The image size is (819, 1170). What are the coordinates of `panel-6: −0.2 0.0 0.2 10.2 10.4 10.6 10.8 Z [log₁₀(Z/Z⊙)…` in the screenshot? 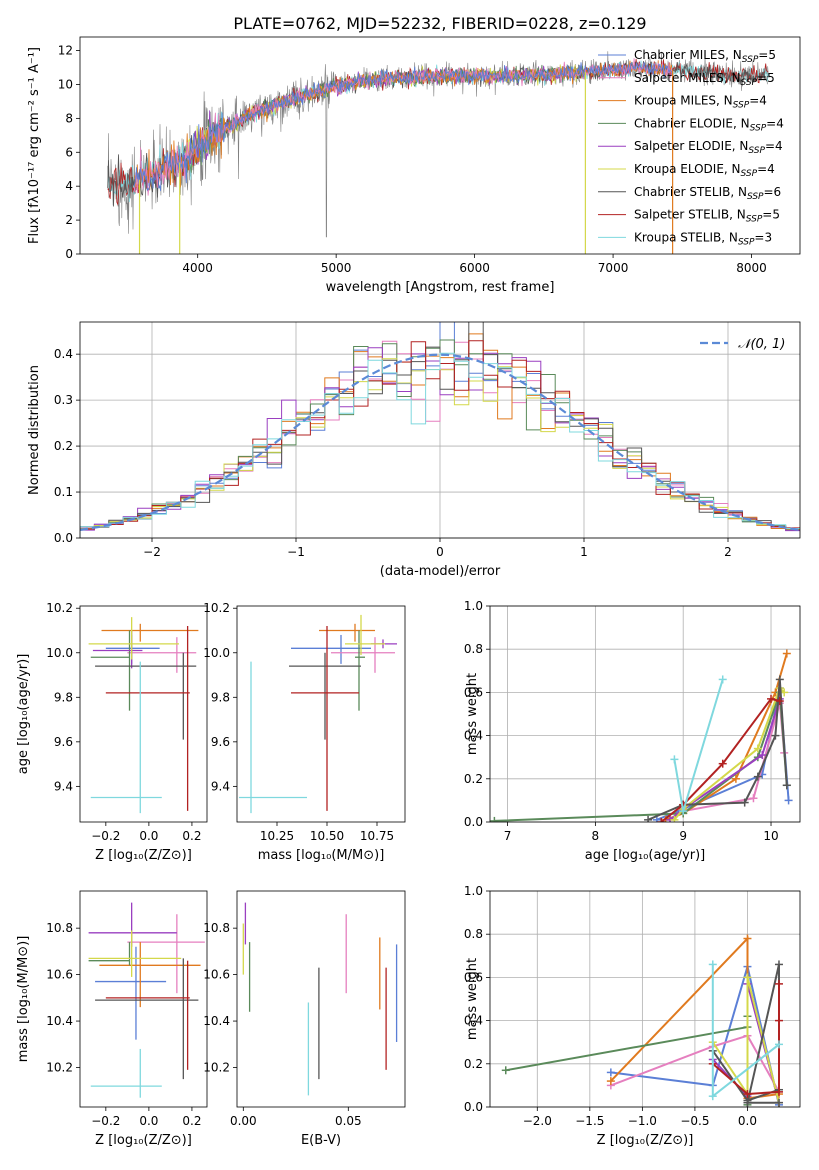 It's located at (112, 1019).